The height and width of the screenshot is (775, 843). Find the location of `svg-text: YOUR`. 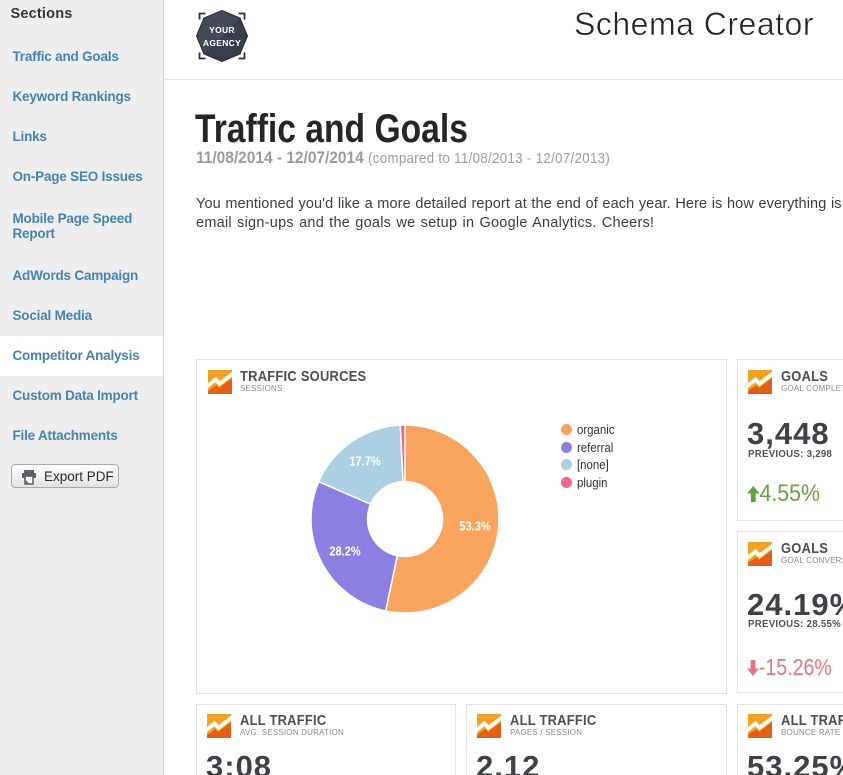

svg-text: YOUR is located at coordinates (222, 30).